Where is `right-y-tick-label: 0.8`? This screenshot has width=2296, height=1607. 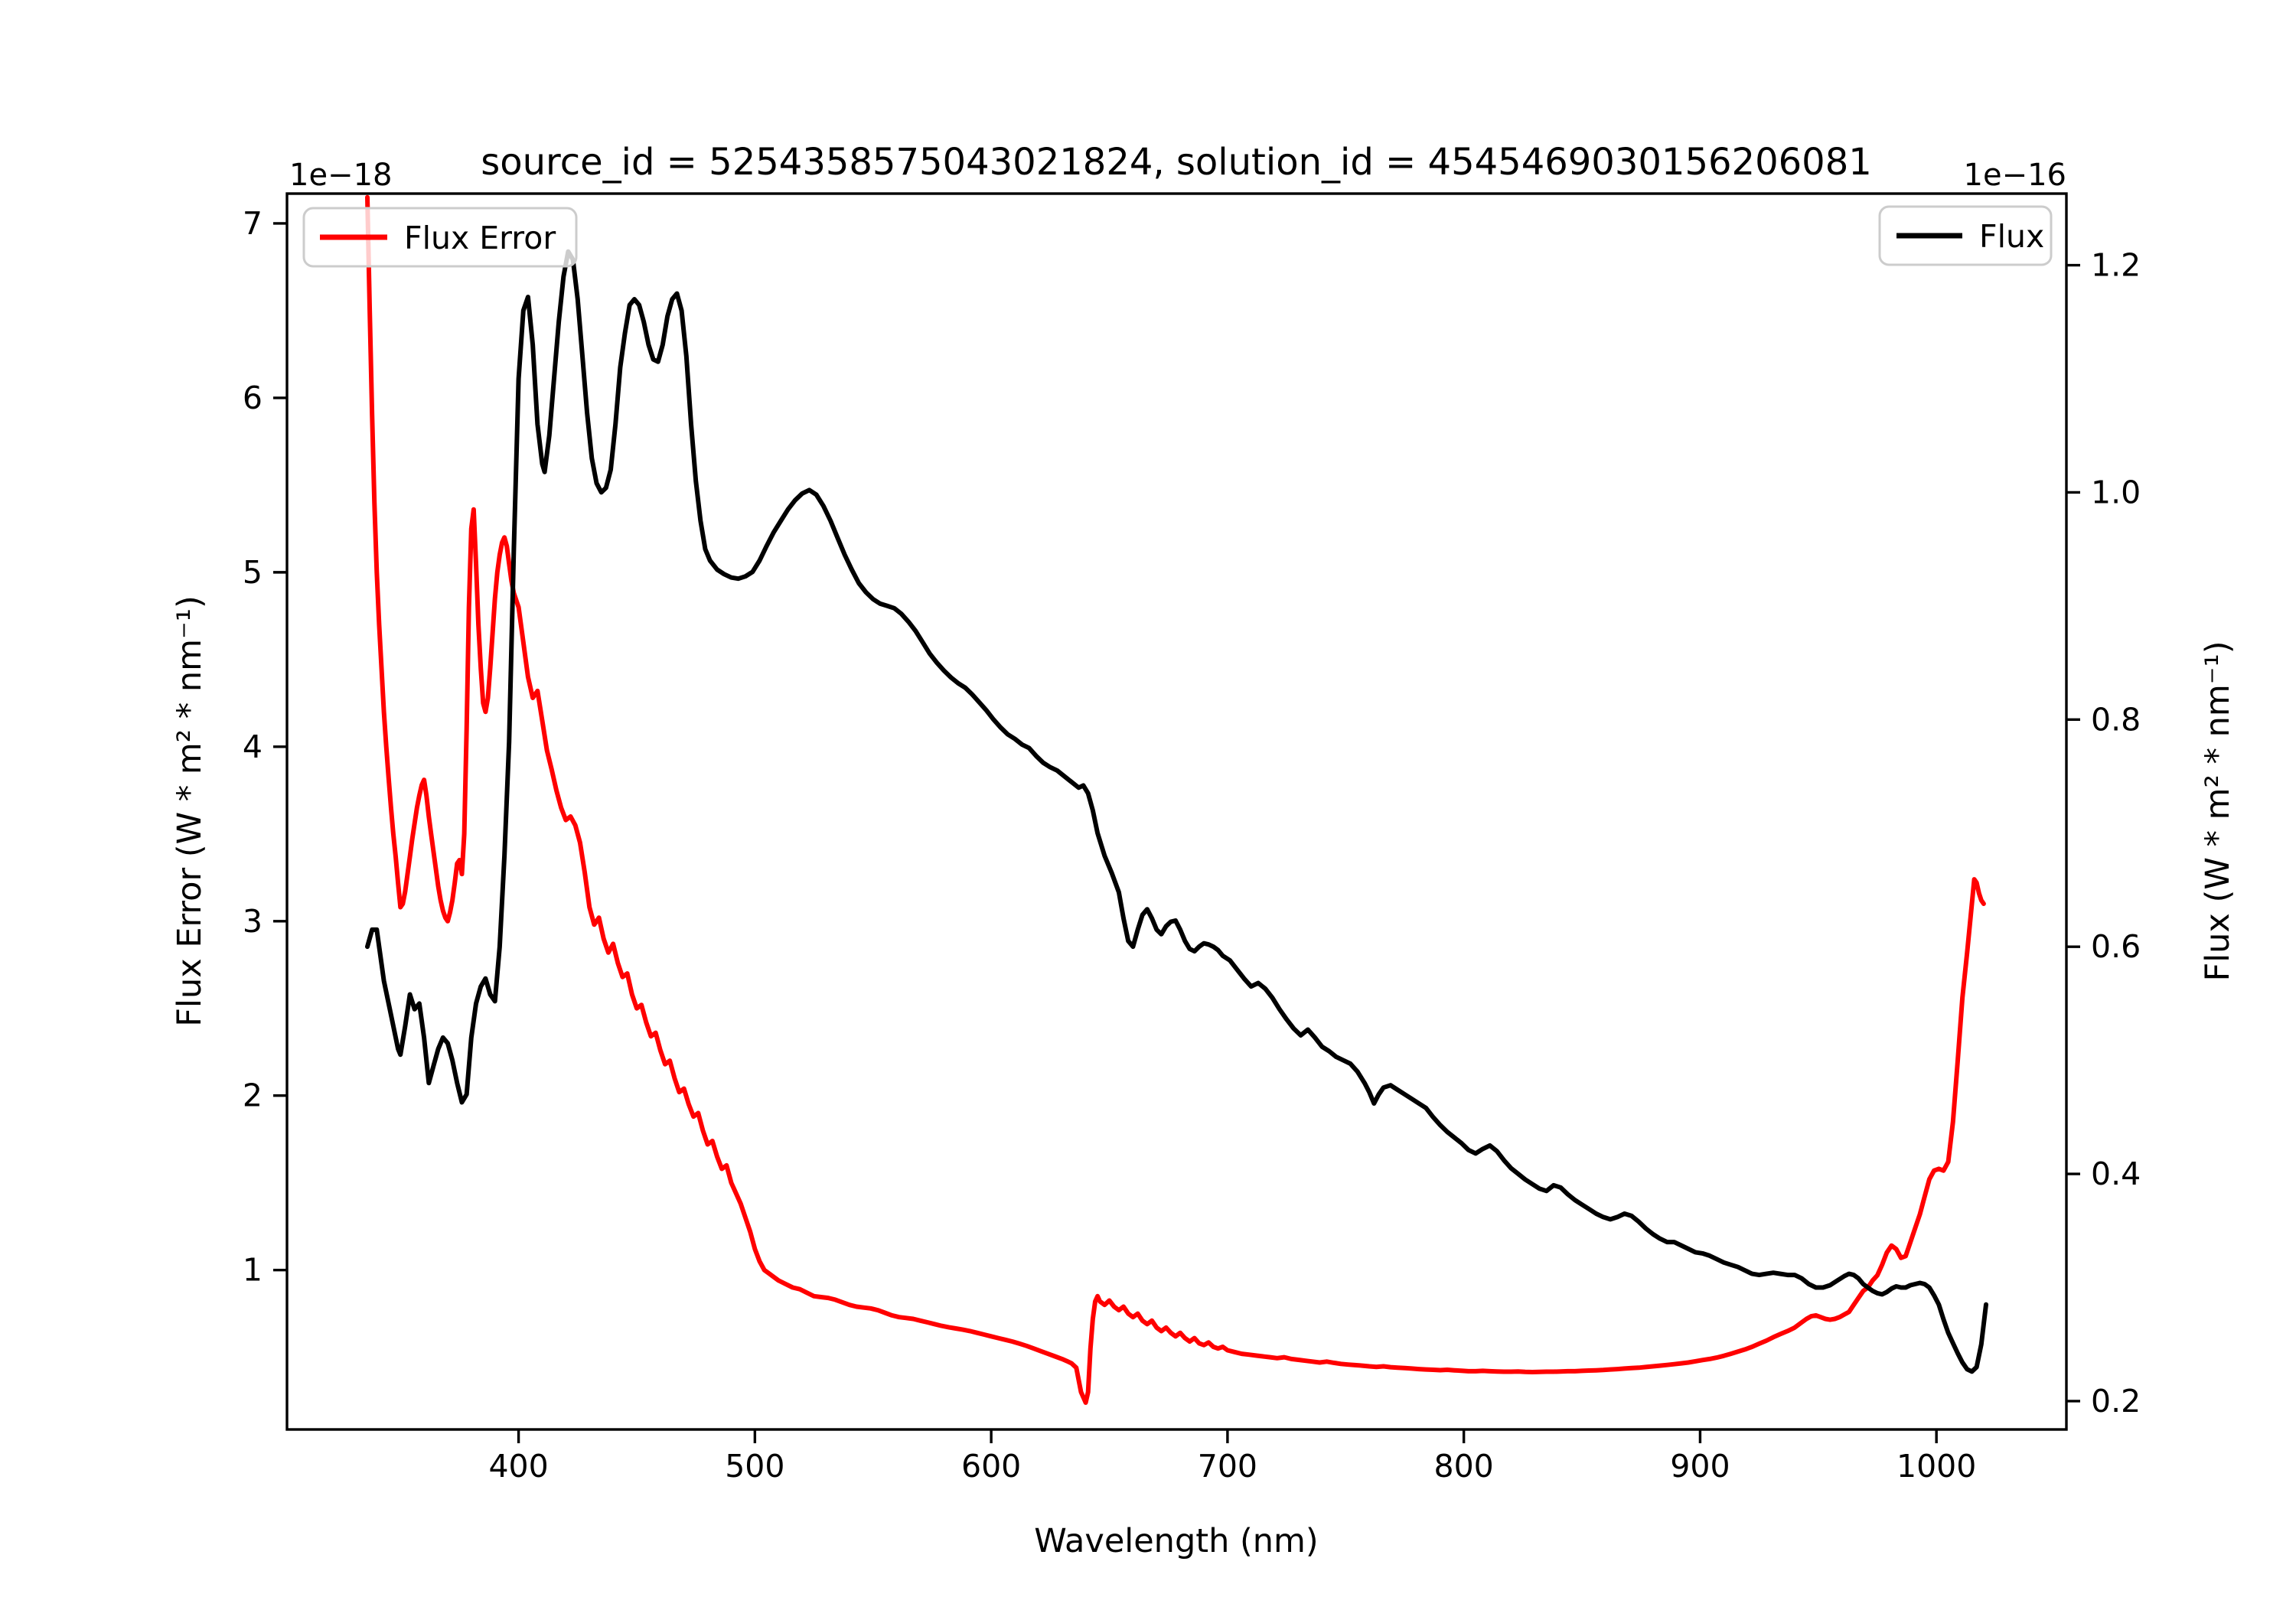
right-y-tick-label: 0.8 is located at coordinates (2116, 719).